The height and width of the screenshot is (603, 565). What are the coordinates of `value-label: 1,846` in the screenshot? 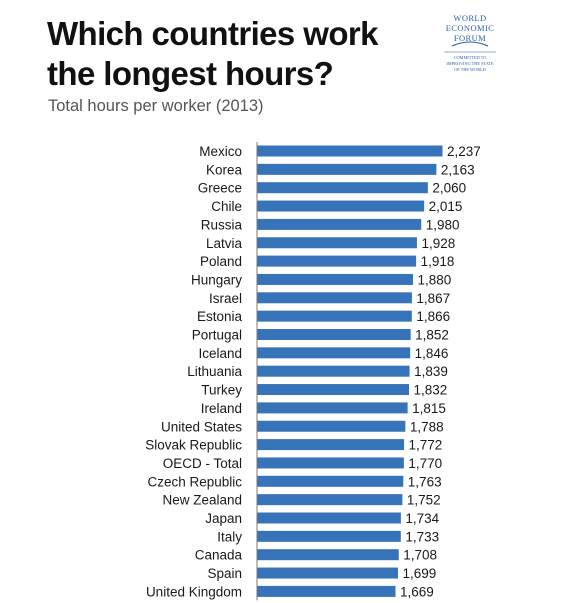 It's located at (432, 353).